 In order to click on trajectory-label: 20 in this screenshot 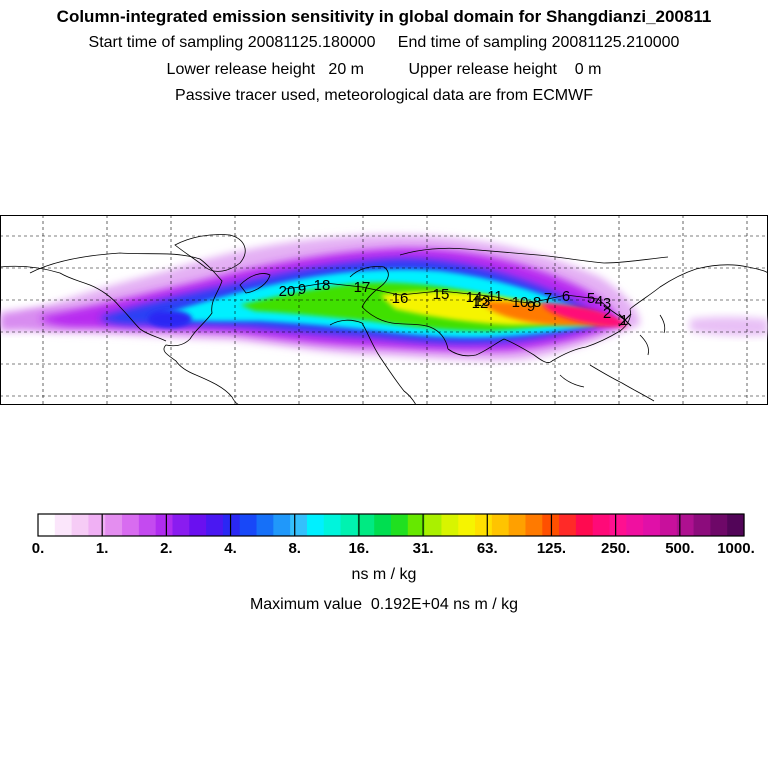, I will do `click(287, 291)`.